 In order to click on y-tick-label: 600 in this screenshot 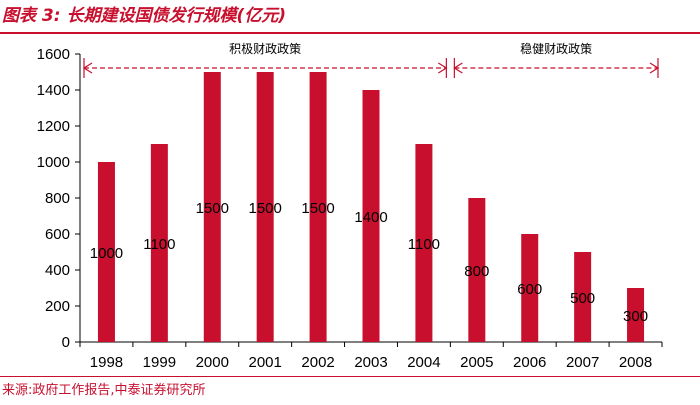, I will do `click(57, 234)`.